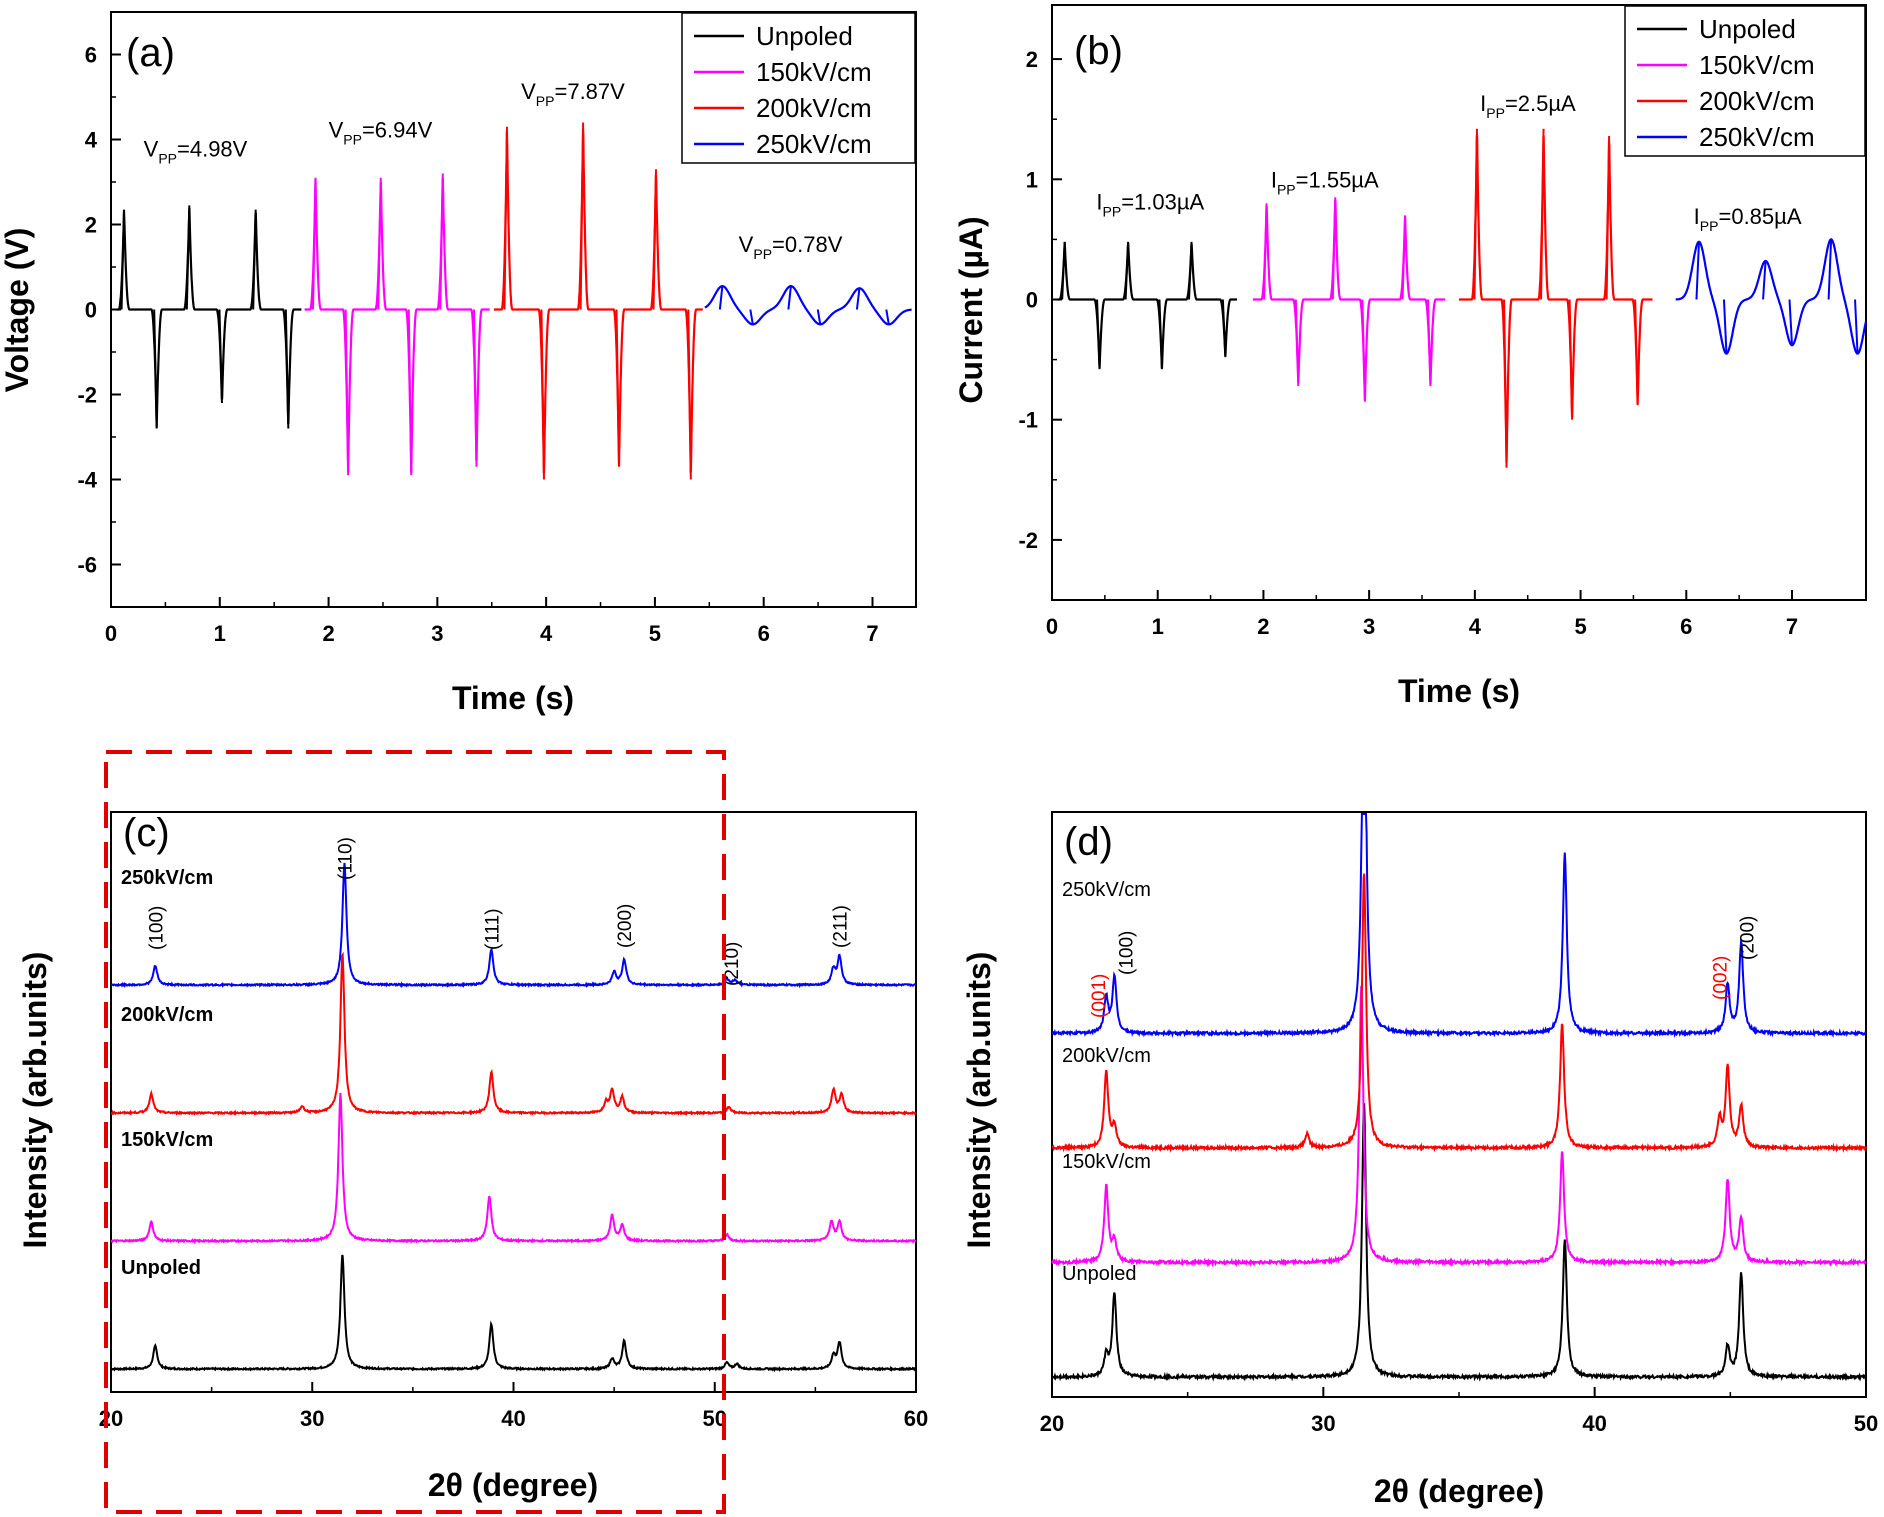 This screenshot has height=1517, width=1884. Describe the element at coordinates (1162, 201) in the screenshot. I see `annotation-value: =1.03µA` at that location.